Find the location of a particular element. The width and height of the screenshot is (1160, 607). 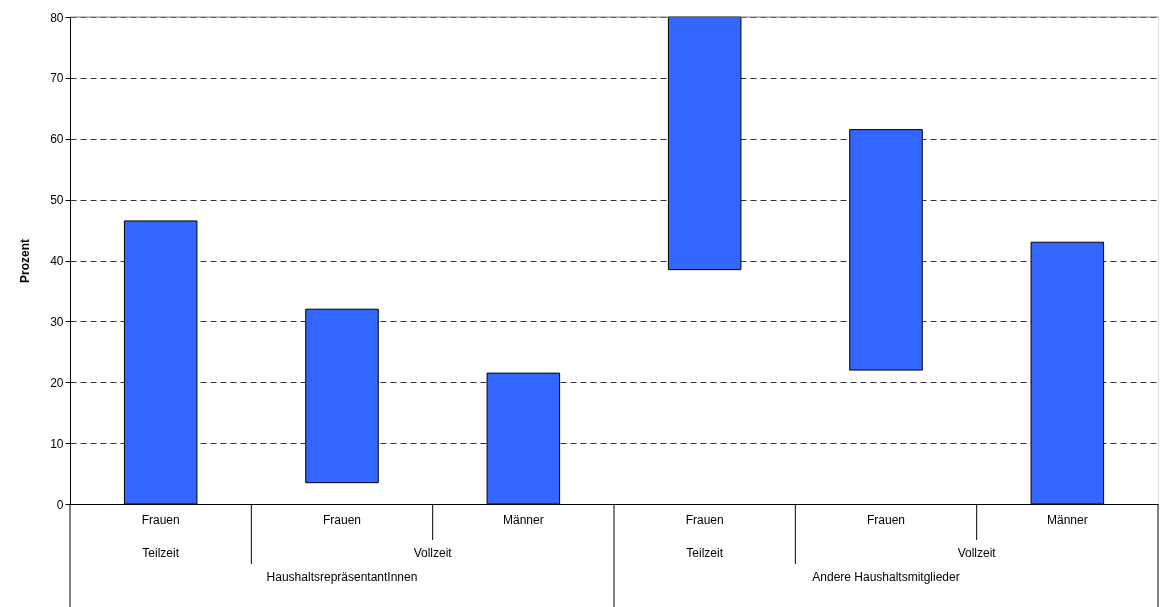

y-tick-label: 60 is located at coordinates (57, 139).